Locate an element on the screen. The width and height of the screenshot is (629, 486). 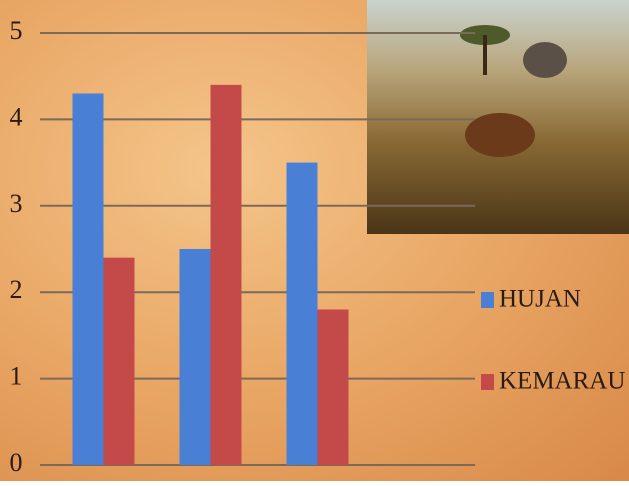
y-tick-label: 5 is located at coordinates (16, 30).